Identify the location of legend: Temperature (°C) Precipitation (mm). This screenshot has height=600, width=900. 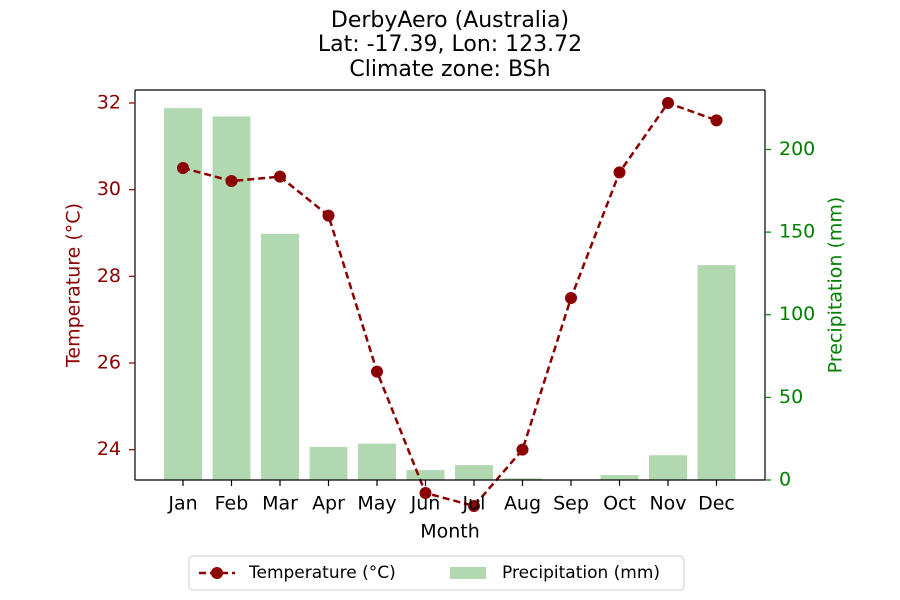
(436, 573).